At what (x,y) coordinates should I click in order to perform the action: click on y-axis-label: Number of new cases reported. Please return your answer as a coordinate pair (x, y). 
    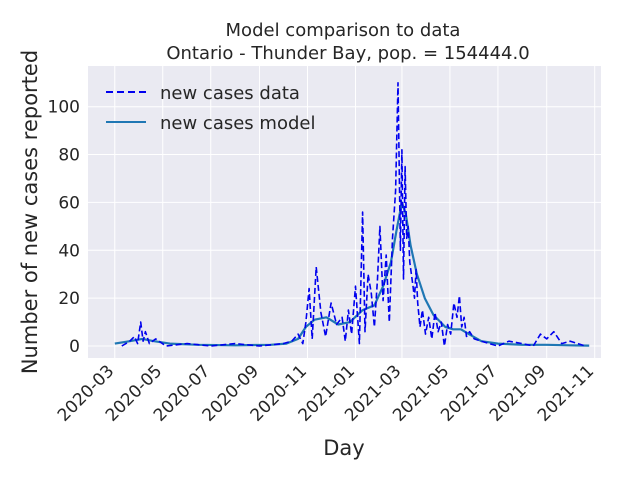
    Looking at the image, I should click on (30, 212).